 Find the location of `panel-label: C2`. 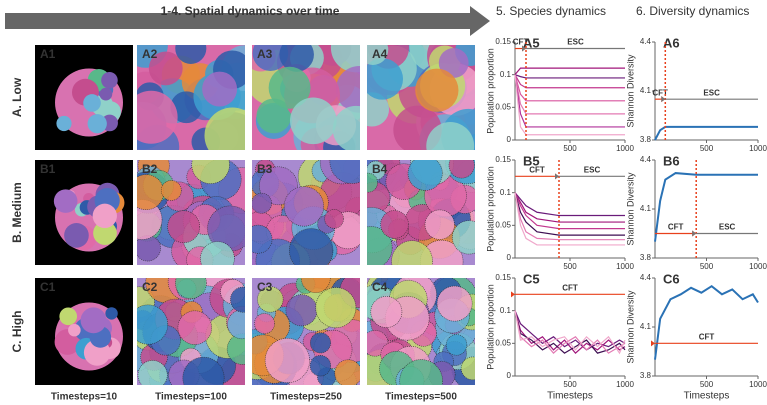

panel-label: C2 is located at coordinates (150, 287).